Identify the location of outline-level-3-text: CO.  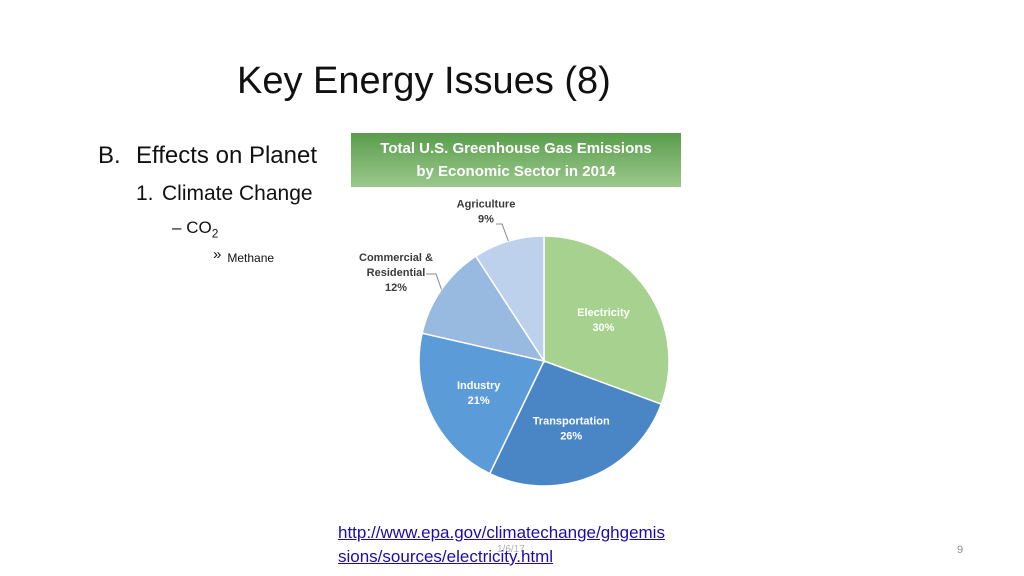
(199, 227).